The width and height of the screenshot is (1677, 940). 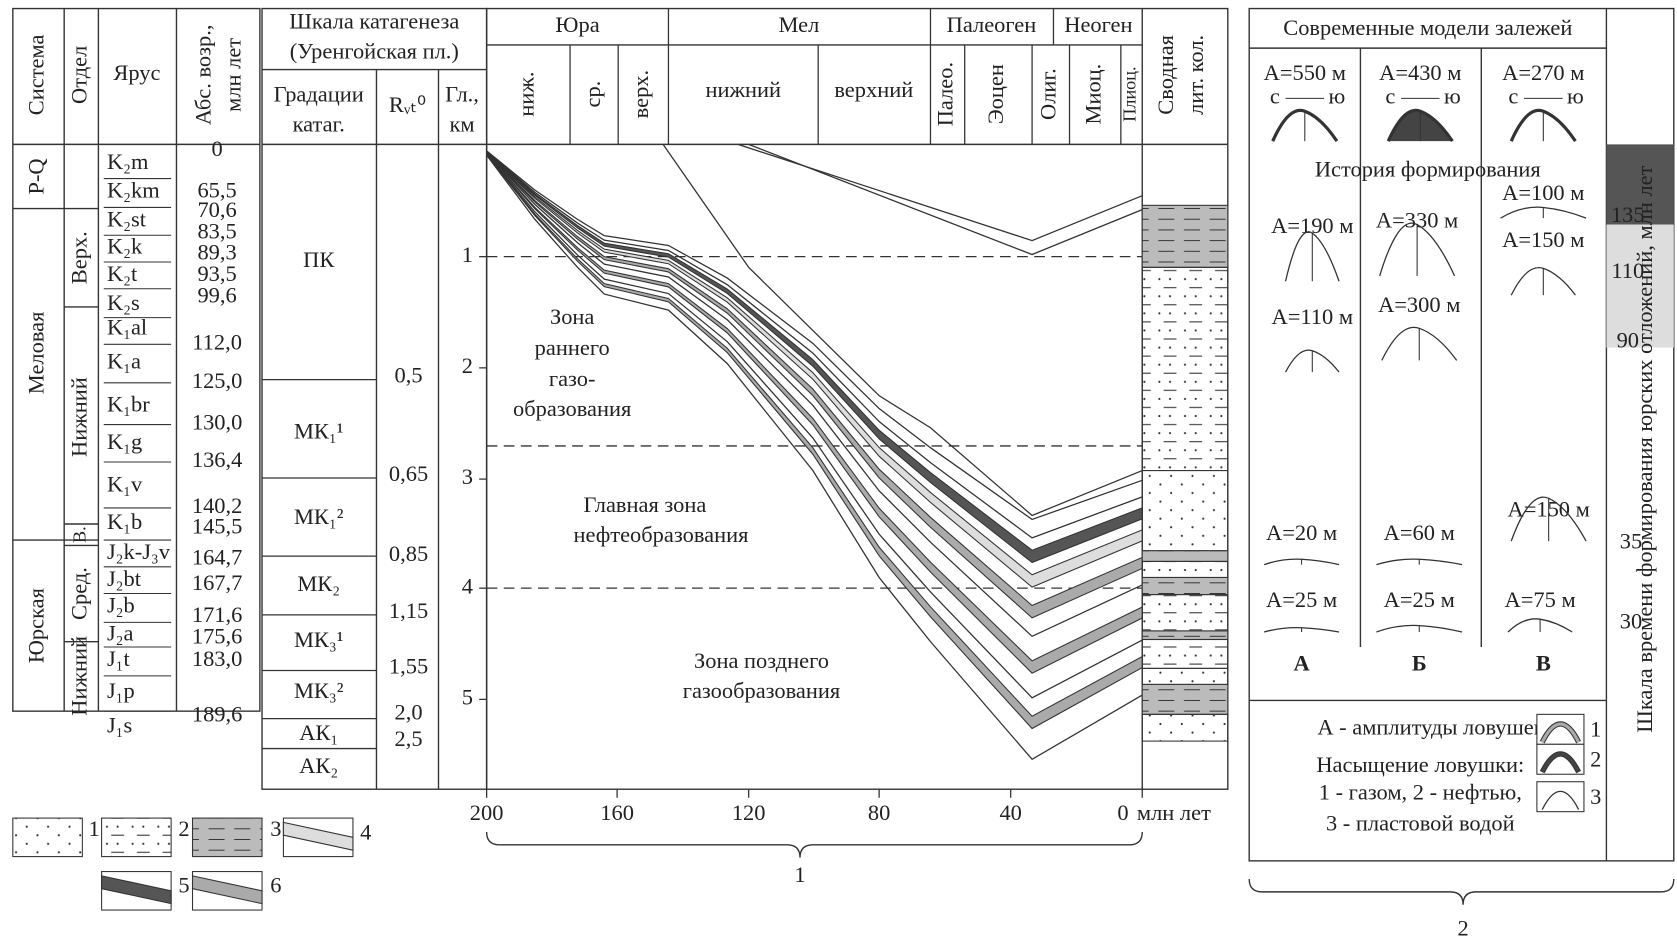 I want to click on amplitude: А=75 м, so click(x=1540, y=599).